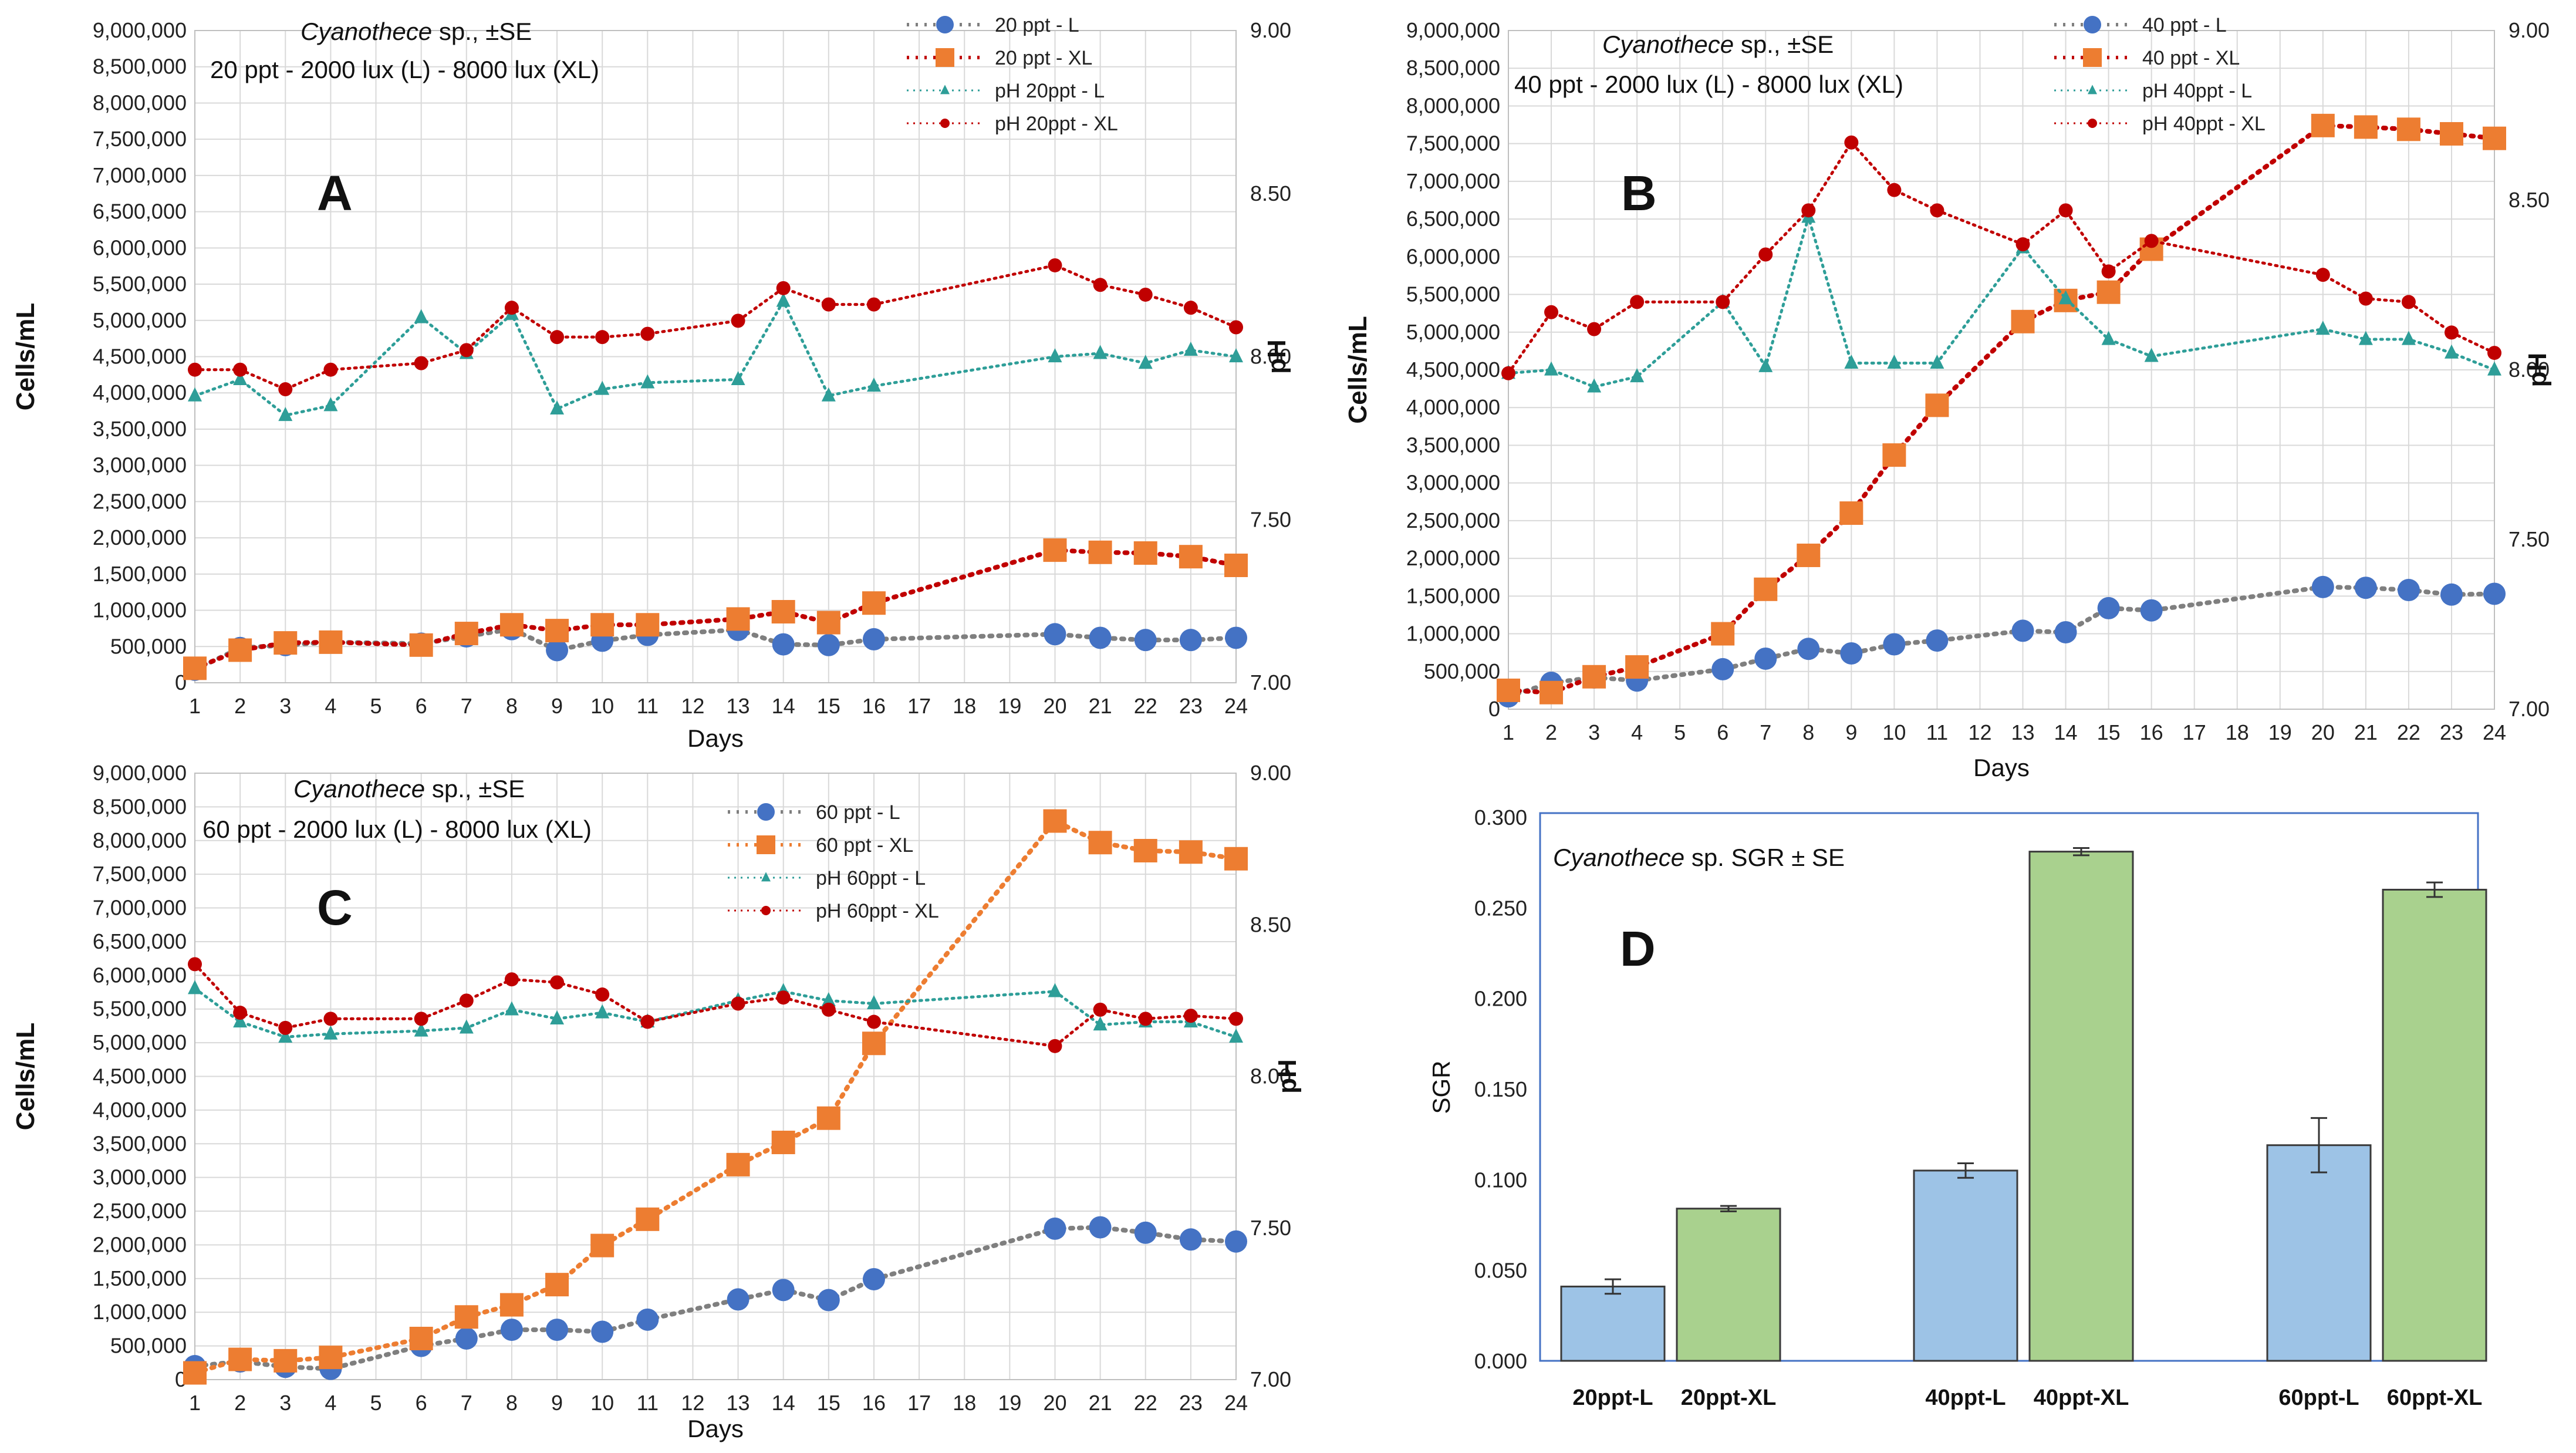 The width and height of the screenshot is (2576, 1453). What do you see at coordinates (1145, 1403) in the screenshot?
I see `x-tick-label: 22` at bounding box center [1145, 1403].